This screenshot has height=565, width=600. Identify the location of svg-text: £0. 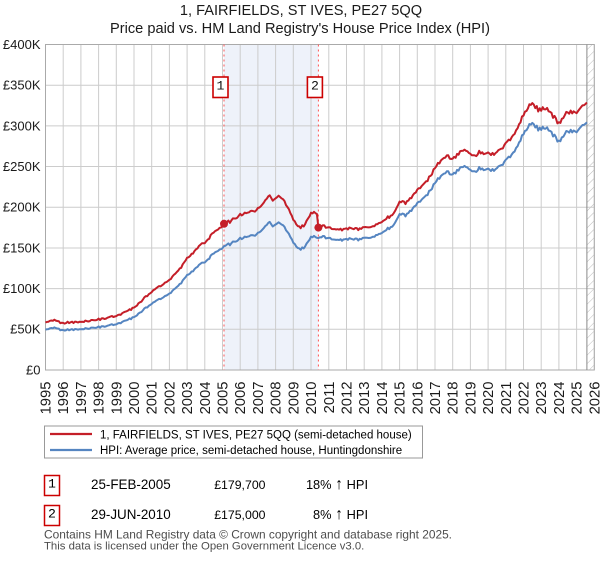
(33, 369).